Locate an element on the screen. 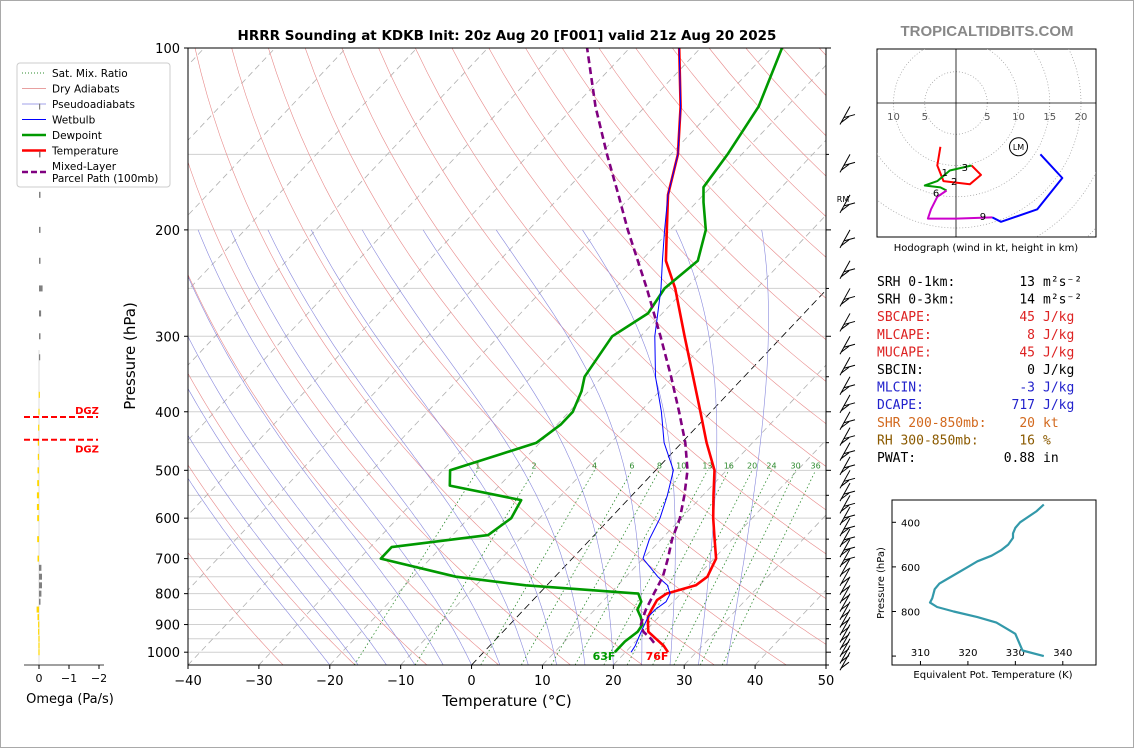 The image size is (1134, 748). stat-label: SBCAPE: is located at coordinates (904, 317).